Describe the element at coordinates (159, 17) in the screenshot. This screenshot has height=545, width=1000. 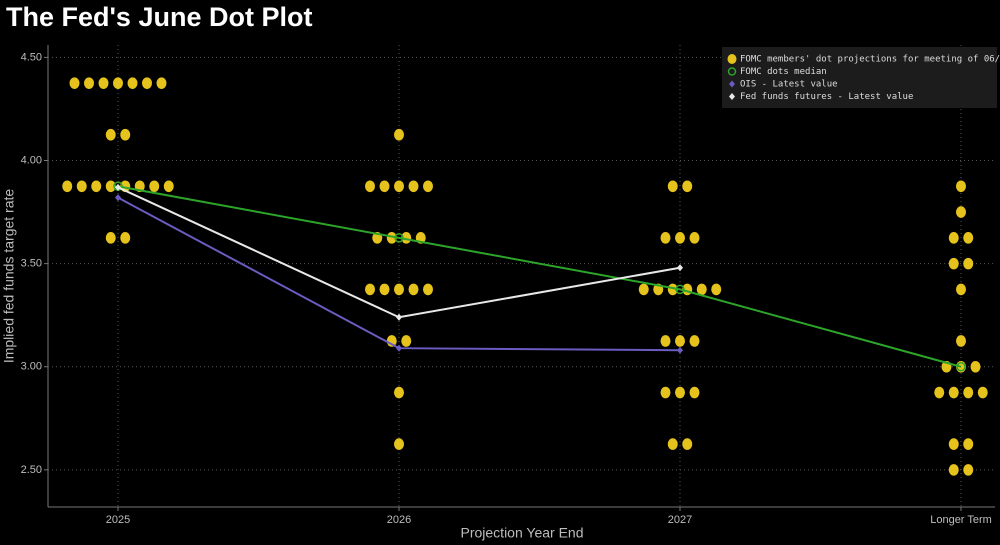
I see `chart-title: The Fed's June Dot Plot` at that location.